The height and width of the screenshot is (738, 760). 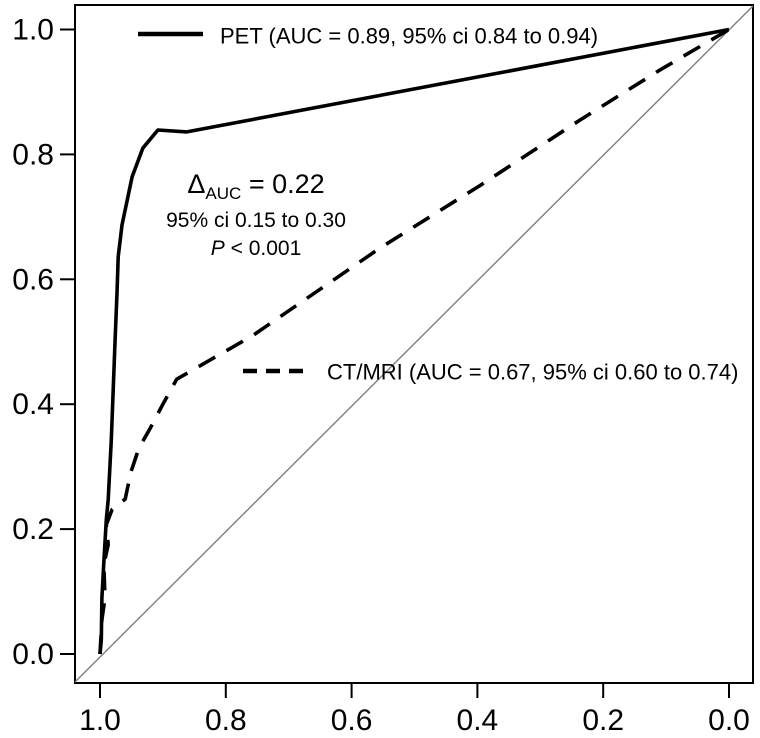 I want to click on y-axis-ticks: 0.0 0.2 0.4 0.6 0.8 1.0, so click(x=43, y=342).